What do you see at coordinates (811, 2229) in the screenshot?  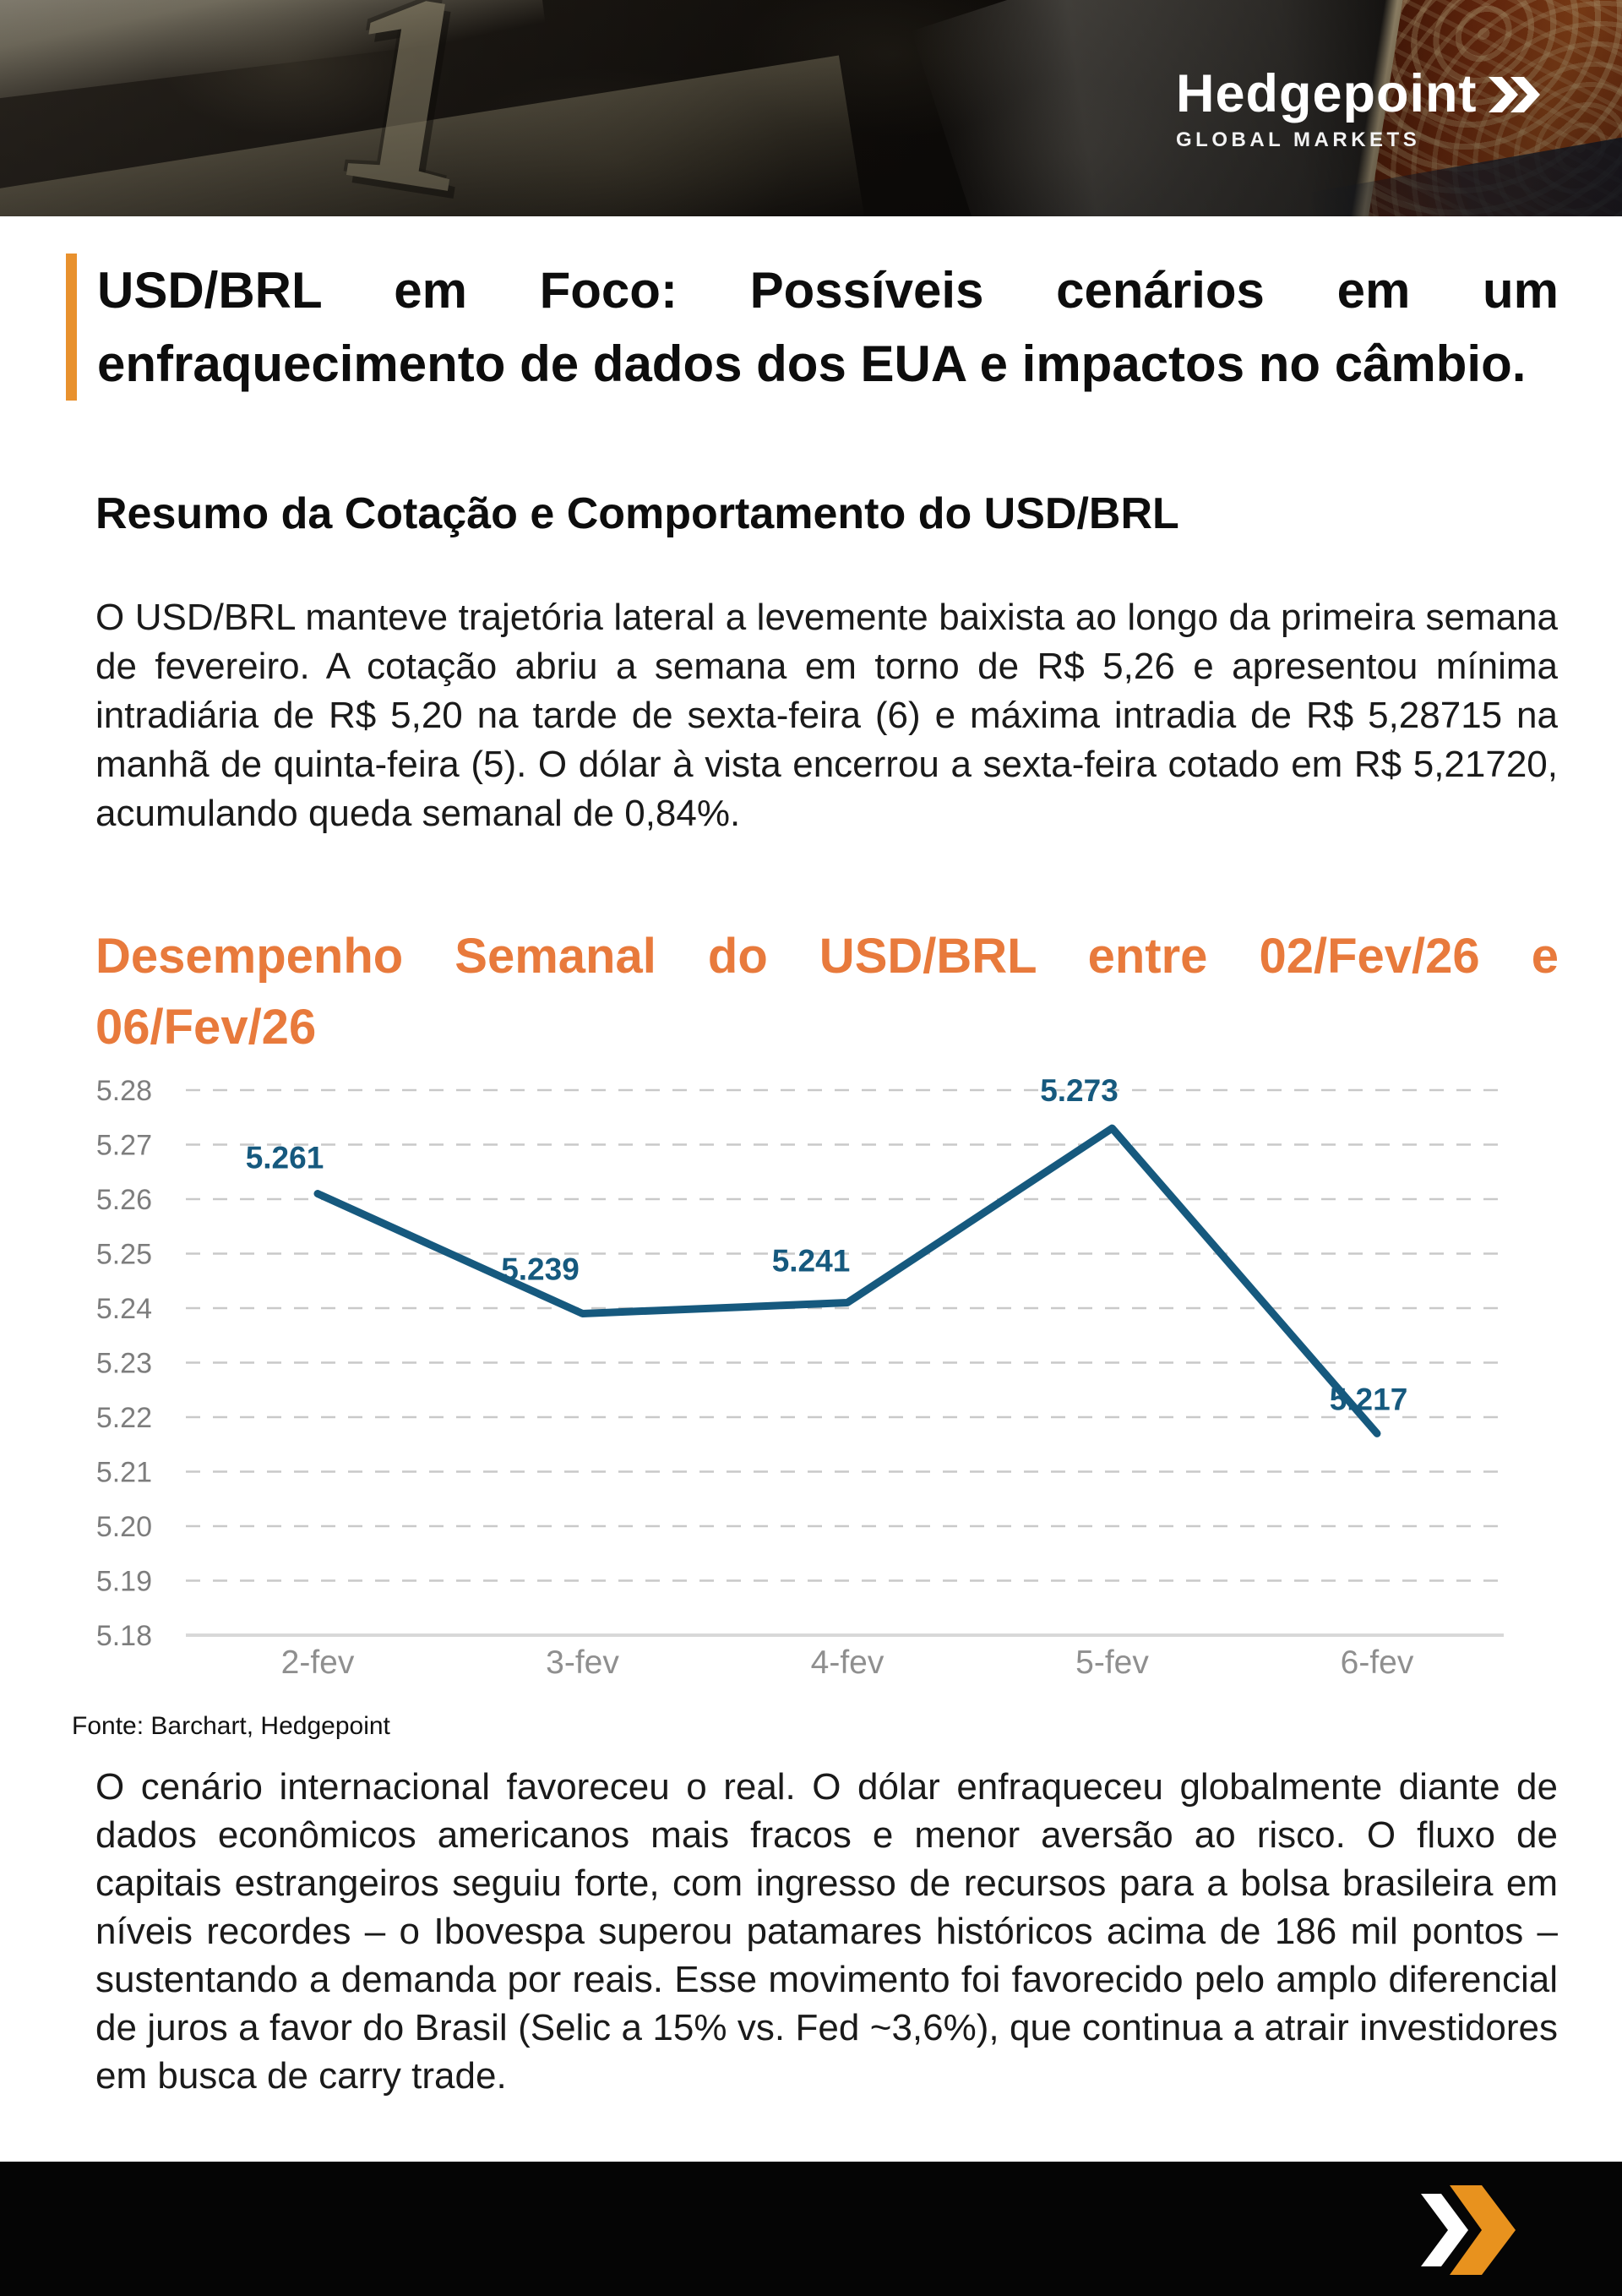 I see `footer-bar` at bounding box center [811, 2229].